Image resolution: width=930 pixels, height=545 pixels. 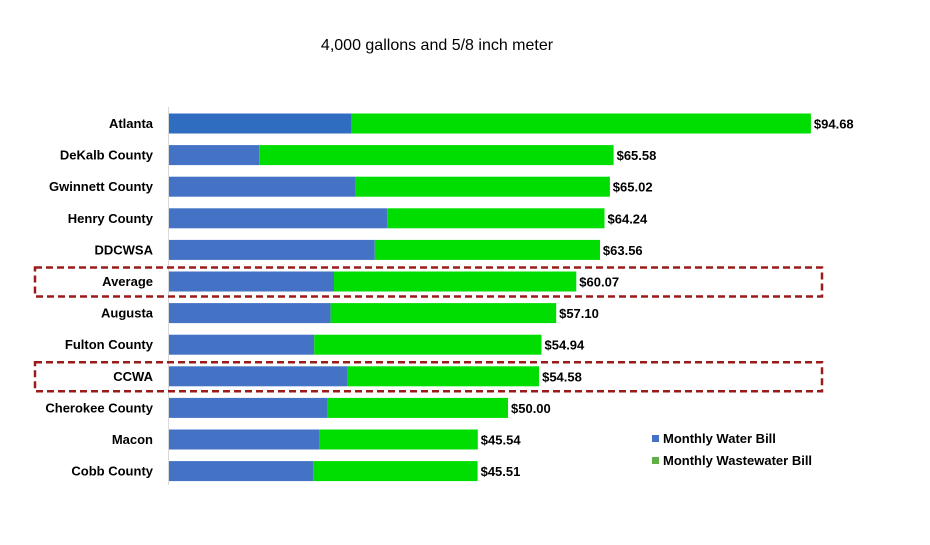 I want to click on bar-ddcwsa-wastewater, so click(x=487, y=249).